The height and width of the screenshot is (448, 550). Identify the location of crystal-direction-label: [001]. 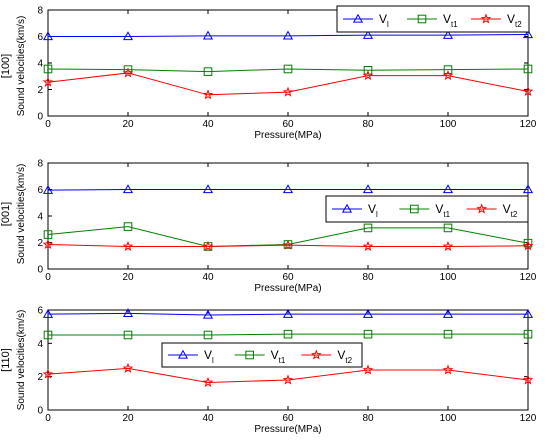
(6, 214).